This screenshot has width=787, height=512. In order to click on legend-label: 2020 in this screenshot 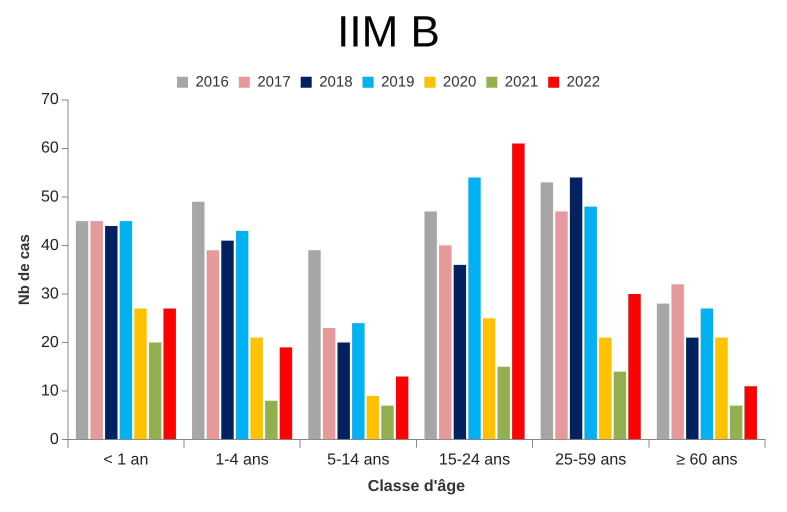, I will do `click(459, 81)`.